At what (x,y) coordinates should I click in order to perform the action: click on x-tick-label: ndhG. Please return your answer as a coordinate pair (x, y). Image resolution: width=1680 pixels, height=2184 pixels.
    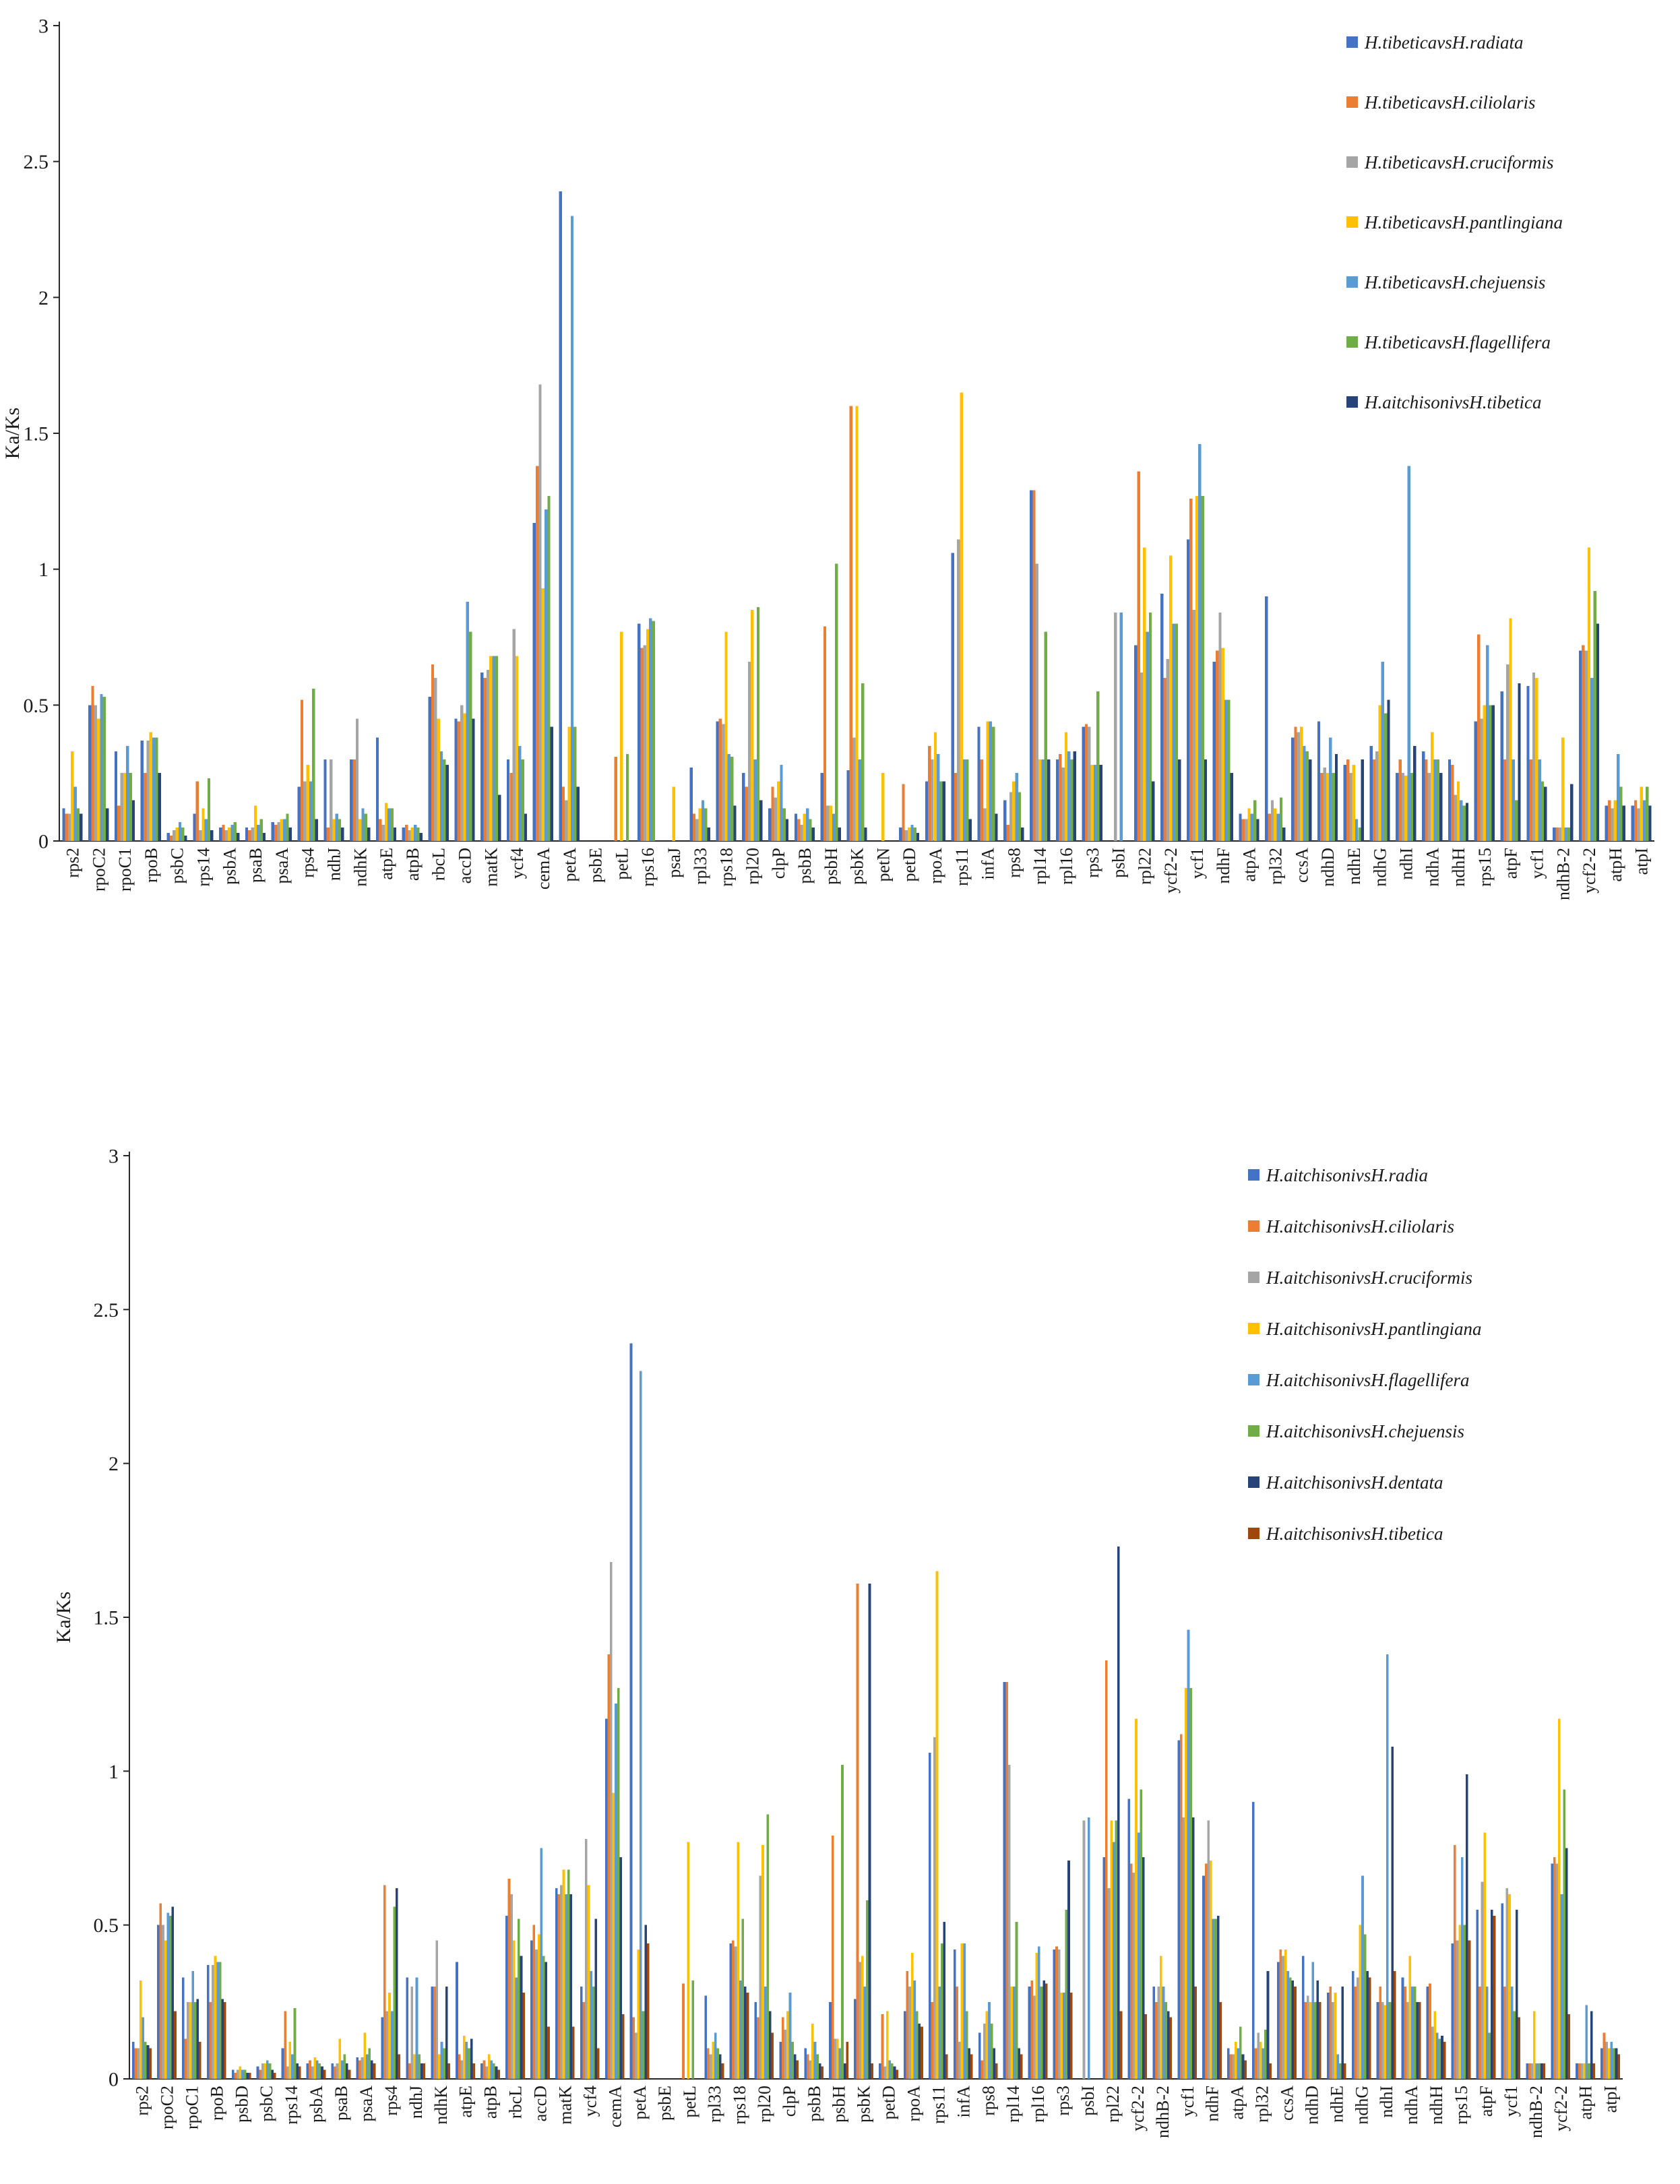
    Looking at the image, I should click on (1380, 867).